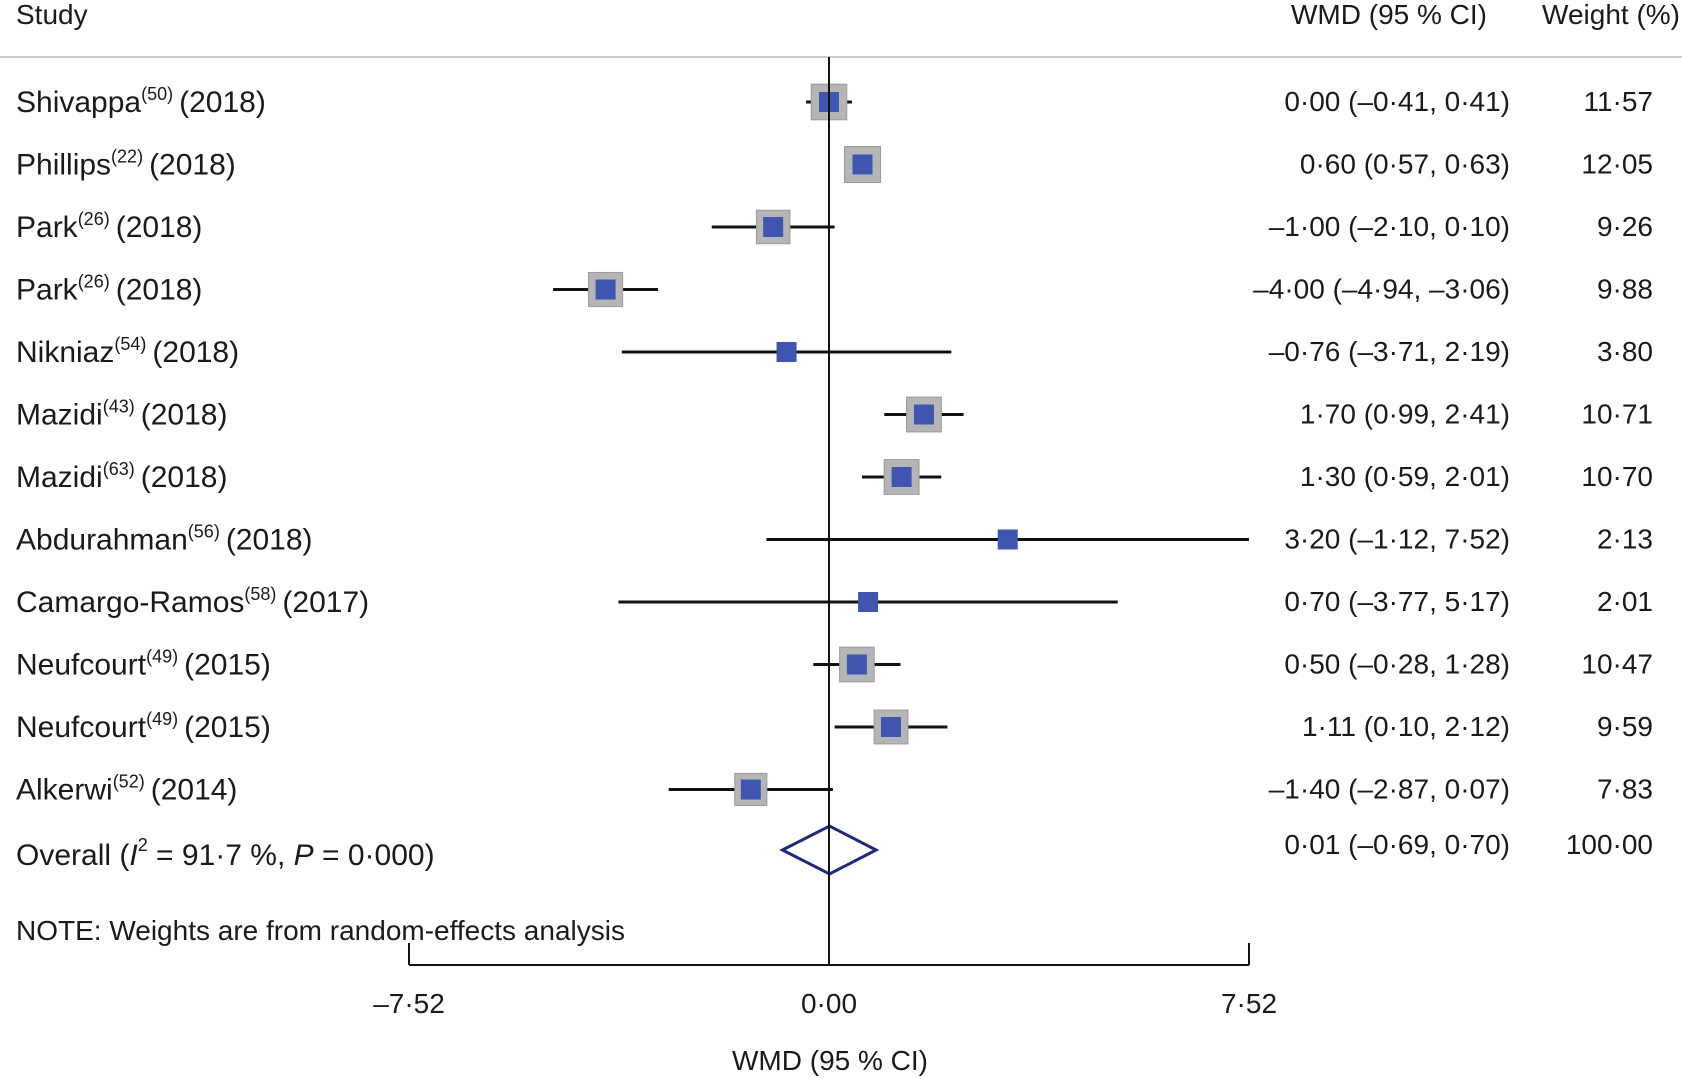  Describe the element at coordinates (1389, 226) in the screenshot. I see `ci-label: –1·00 (–2·10, 0·10)` at that location.